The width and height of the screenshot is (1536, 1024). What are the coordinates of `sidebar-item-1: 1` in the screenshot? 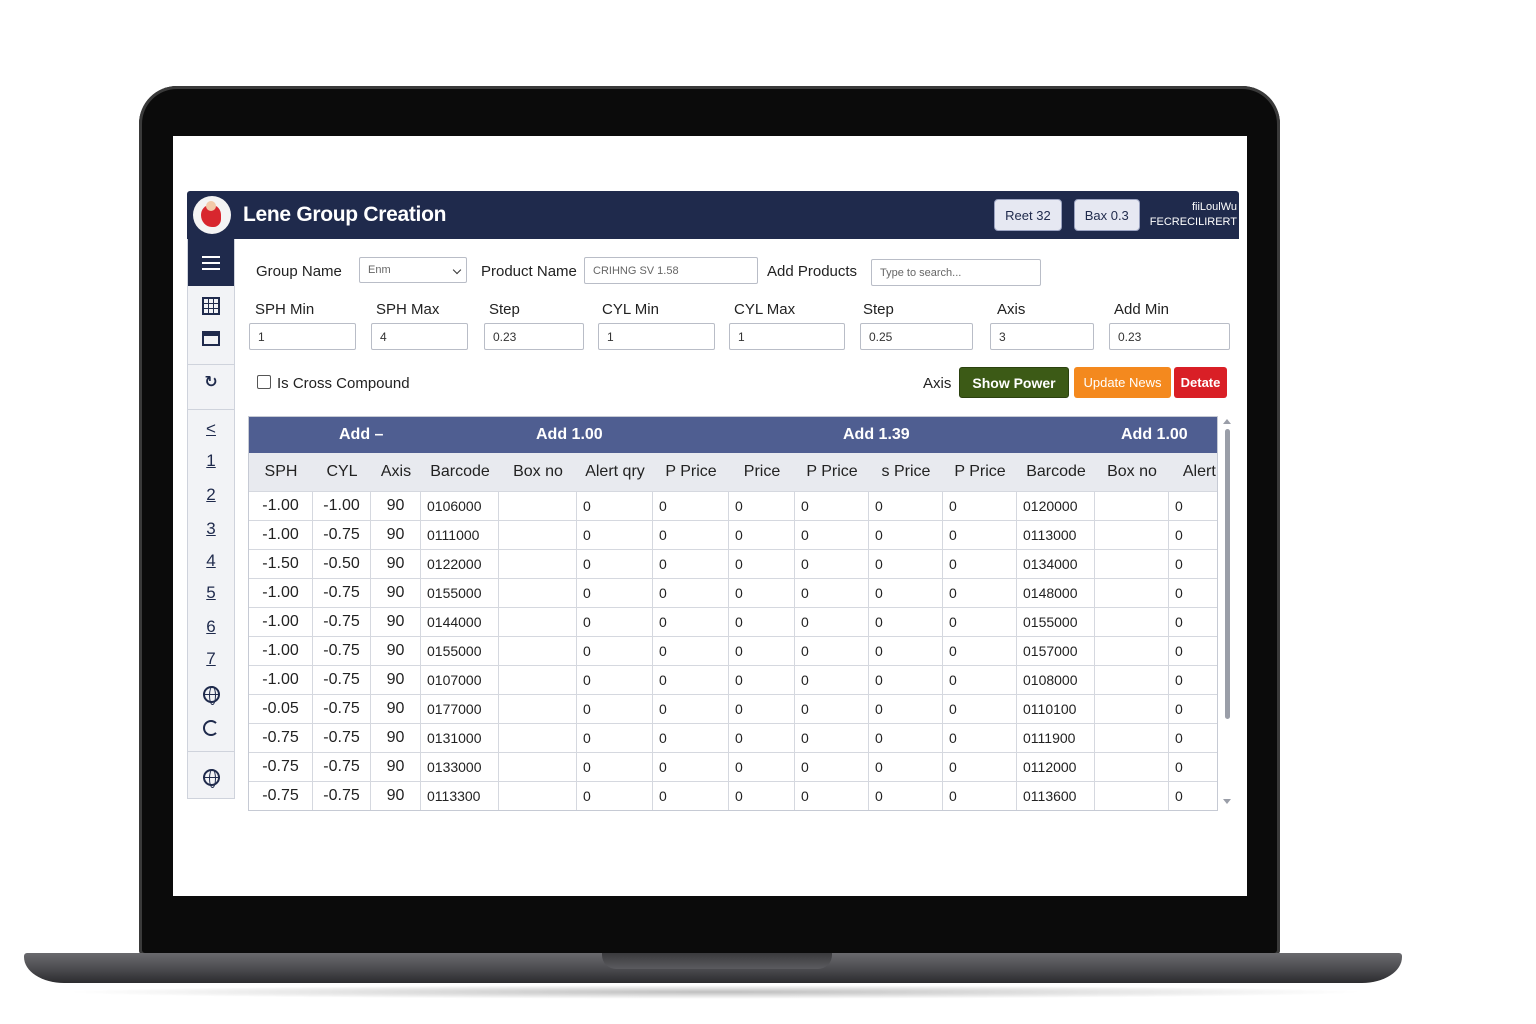 It's located at (211, 460).